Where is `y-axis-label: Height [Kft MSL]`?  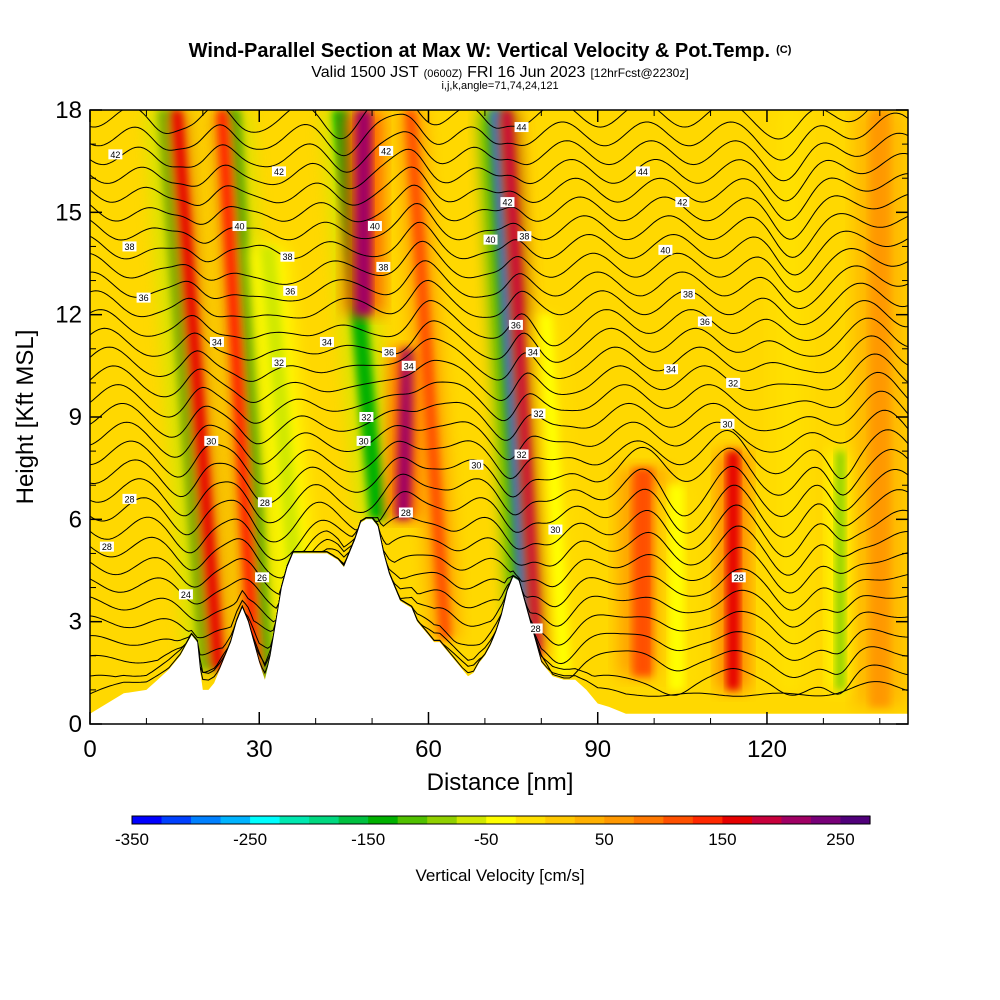 y-axis-label: Height [Kft MSL] is located at coordinates (25, 417).